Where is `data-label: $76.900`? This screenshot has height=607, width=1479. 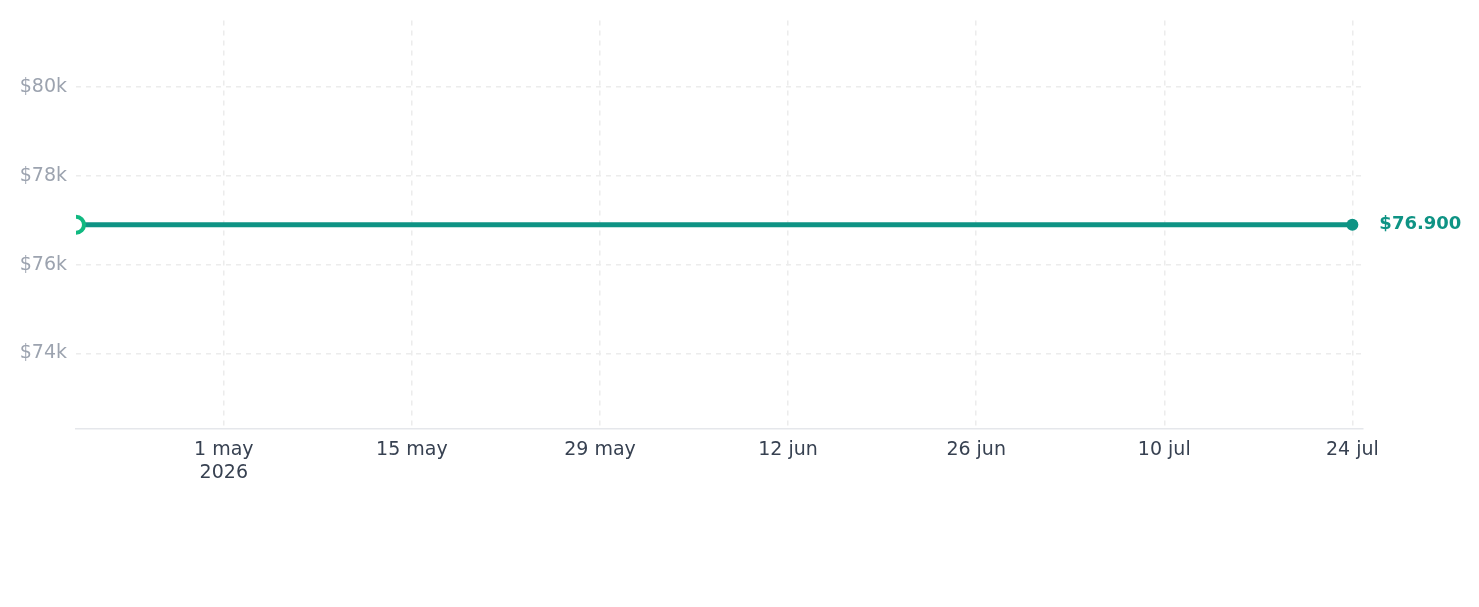 data-label: $76.900 is located at coordinates (1420, 223).